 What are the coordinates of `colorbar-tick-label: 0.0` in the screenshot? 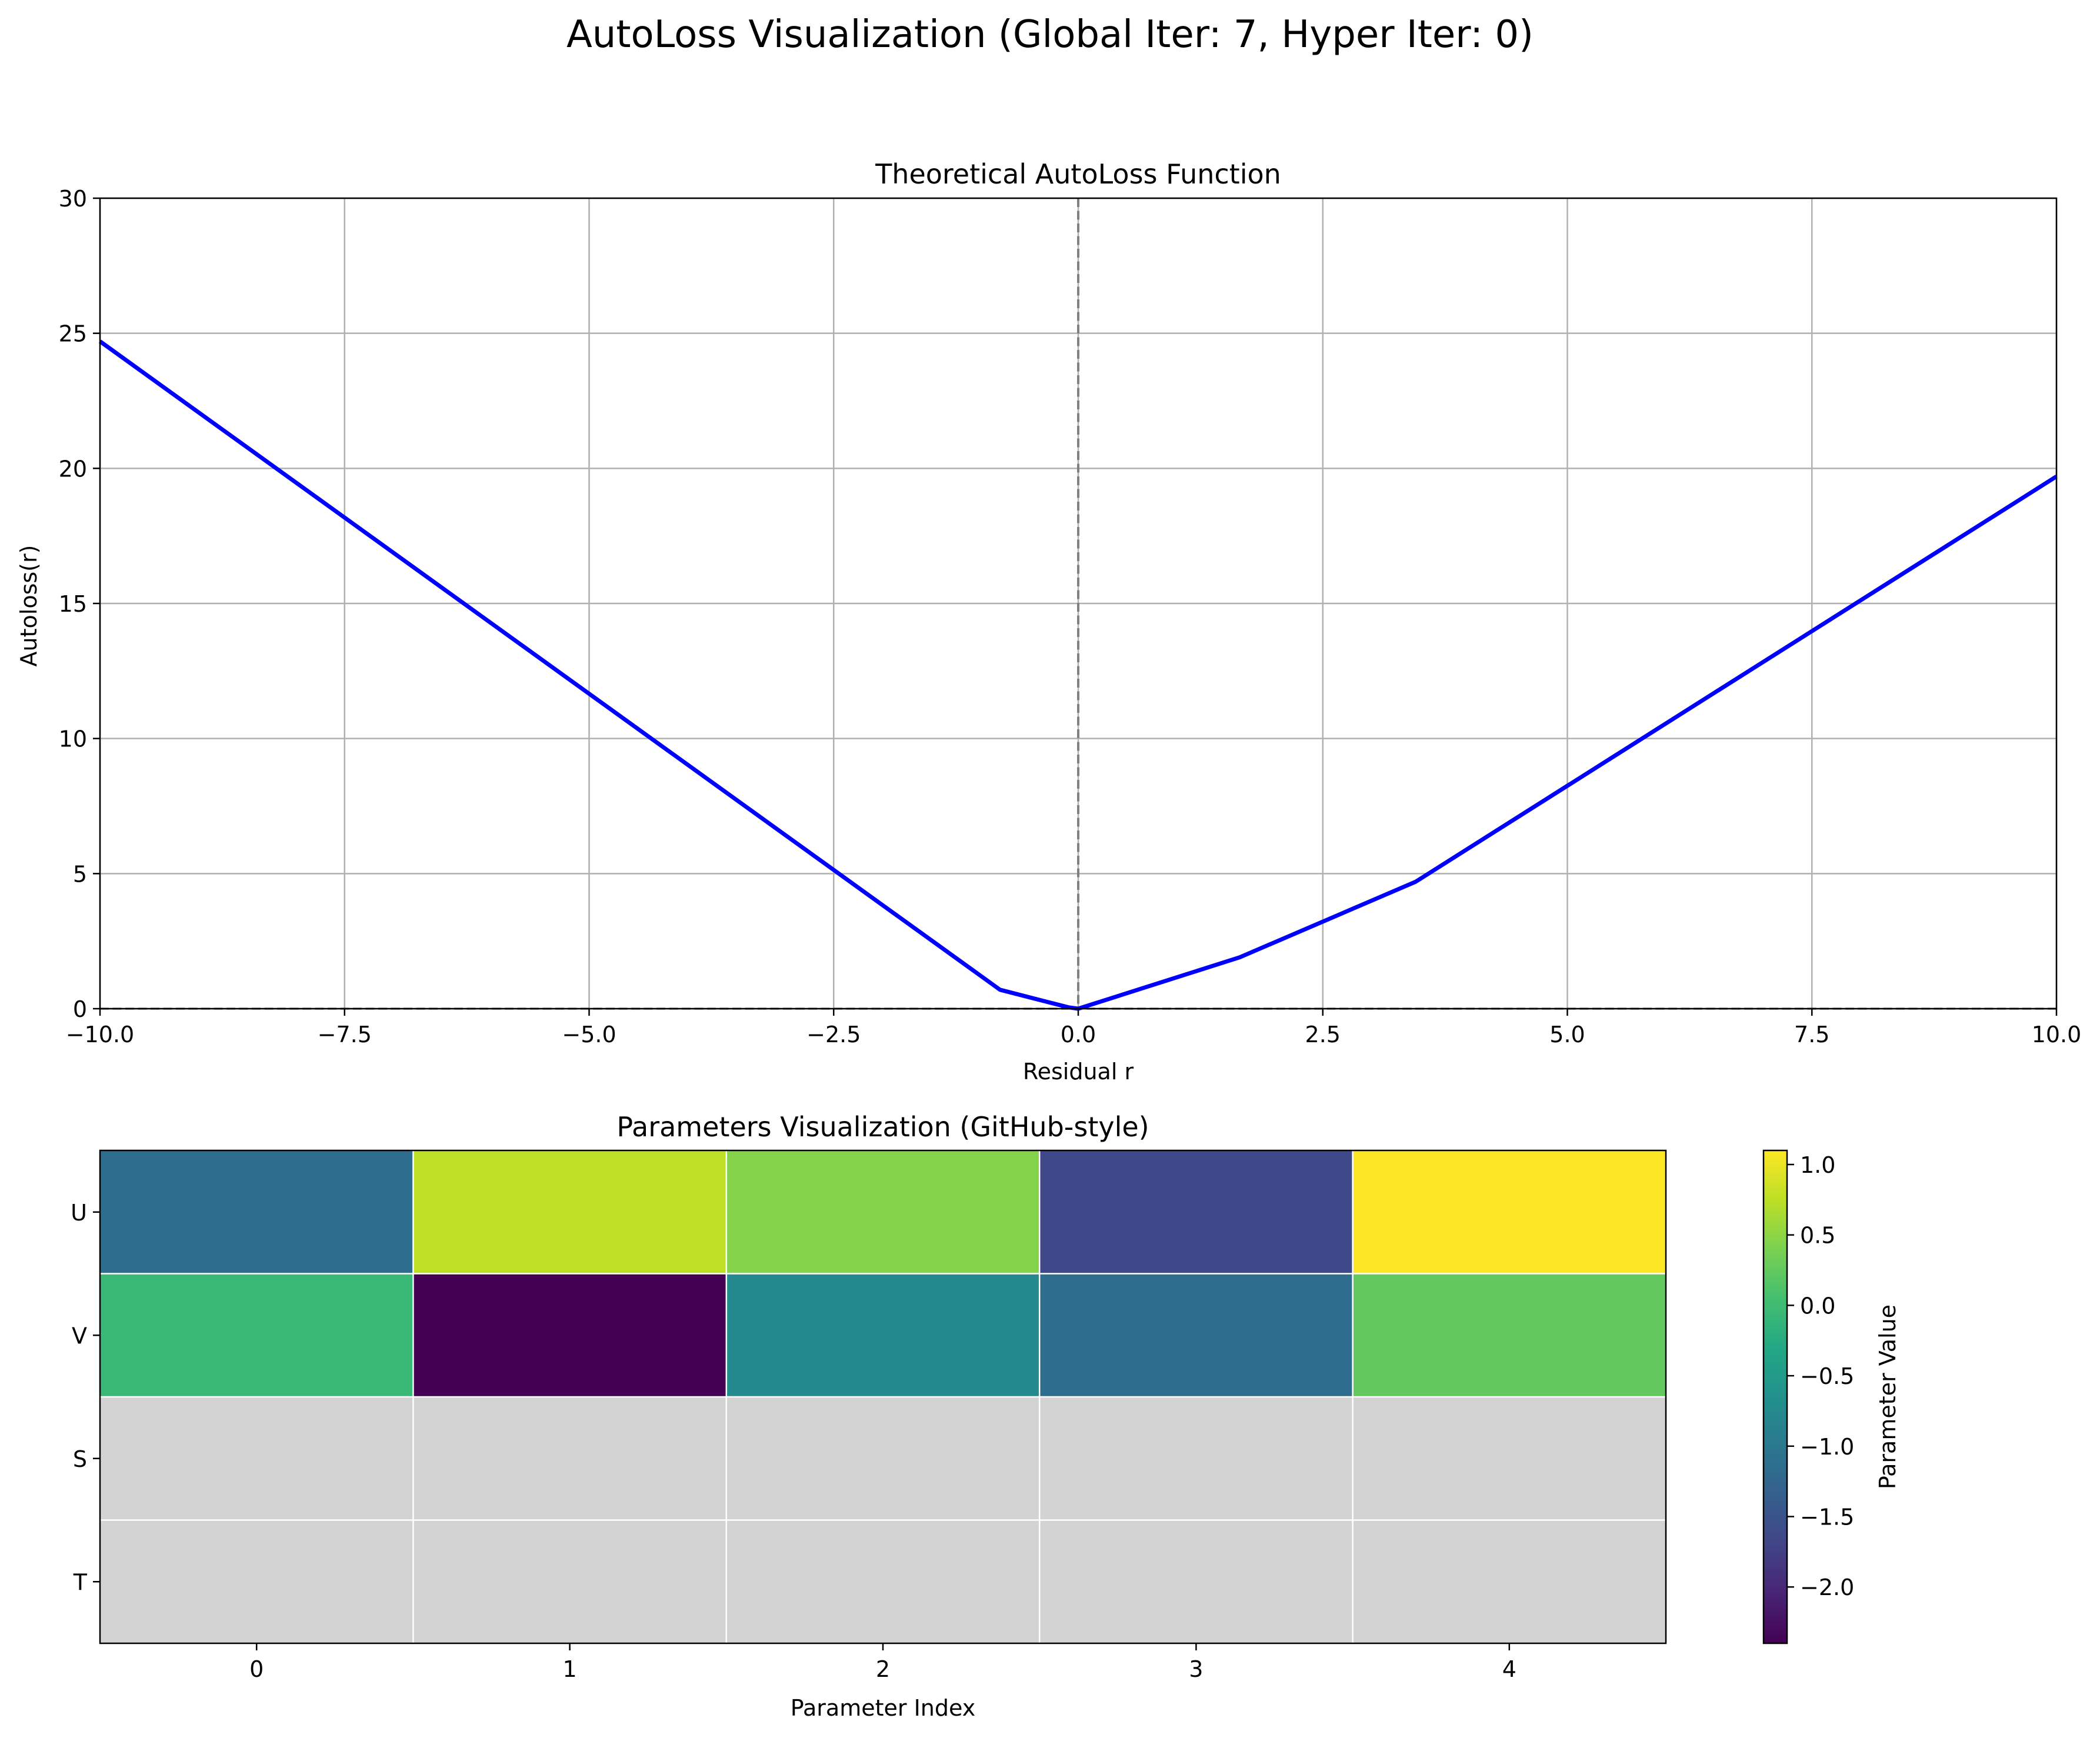 It's located at (1817, 1306).